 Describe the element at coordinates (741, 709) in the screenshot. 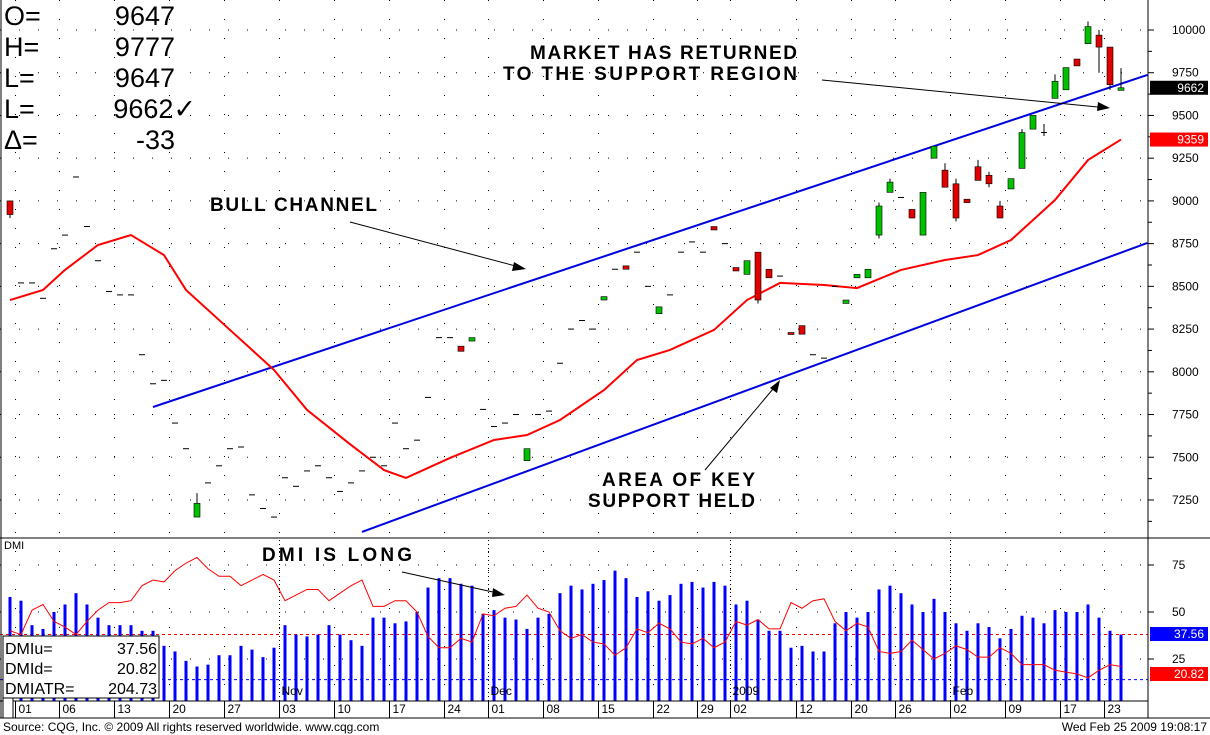

I see `date-tick-label: 02` at that location.